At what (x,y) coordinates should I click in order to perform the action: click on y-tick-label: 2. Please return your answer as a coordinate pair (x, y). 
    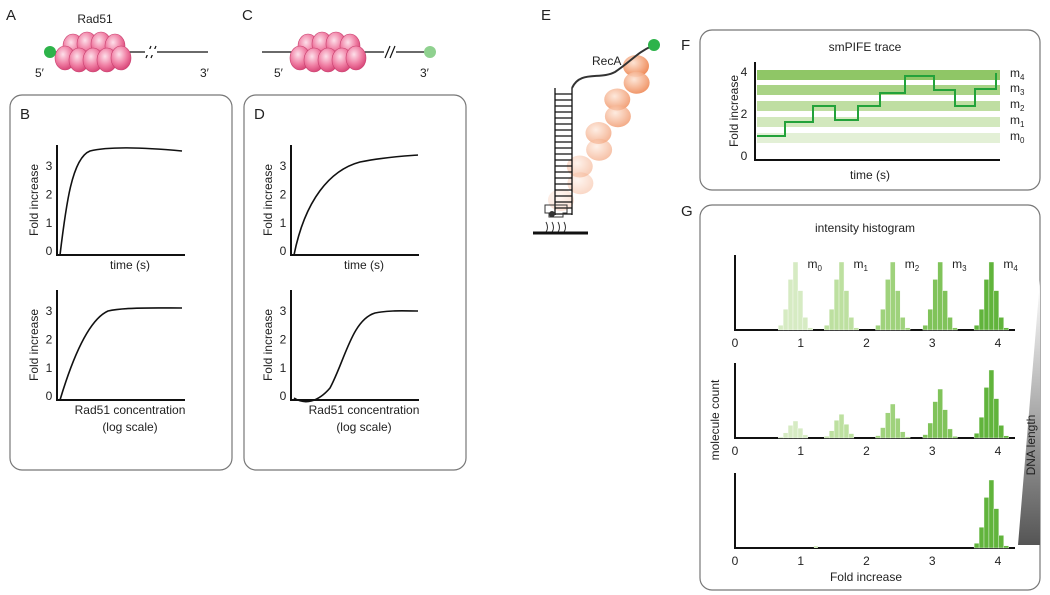
    Looking at the image, I should click on (49, 340).